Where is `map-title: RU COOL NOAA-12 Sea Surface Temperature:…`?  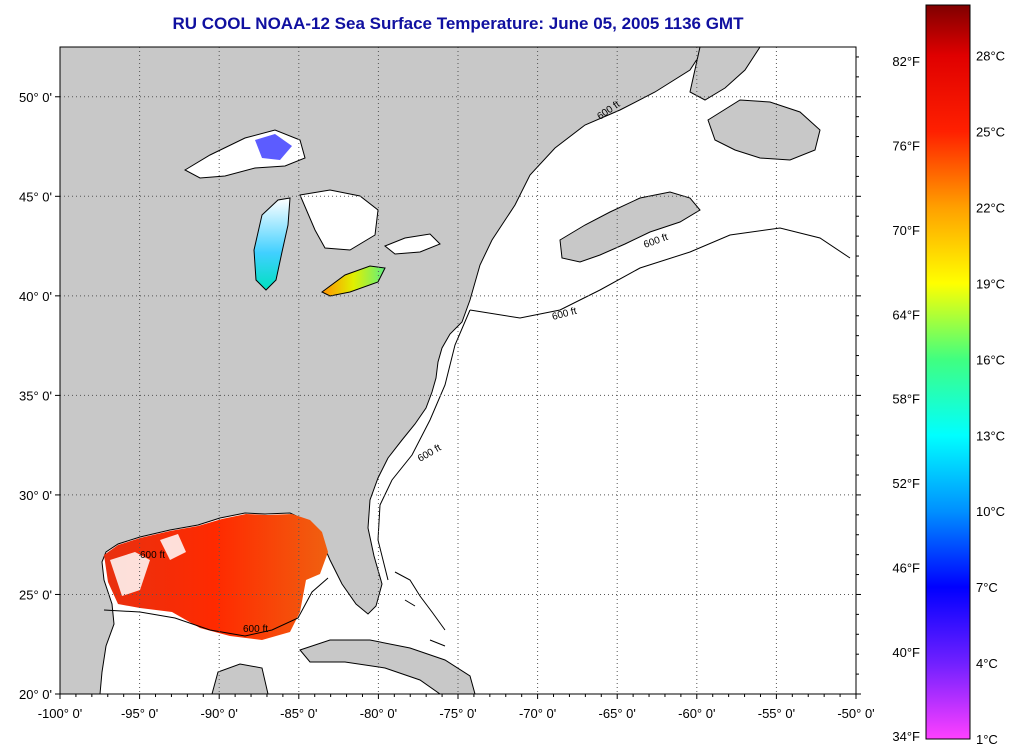
map-title: RU COOL NOAA-12 Sea Surface Temperature:… is located at coordinates (458, 23).